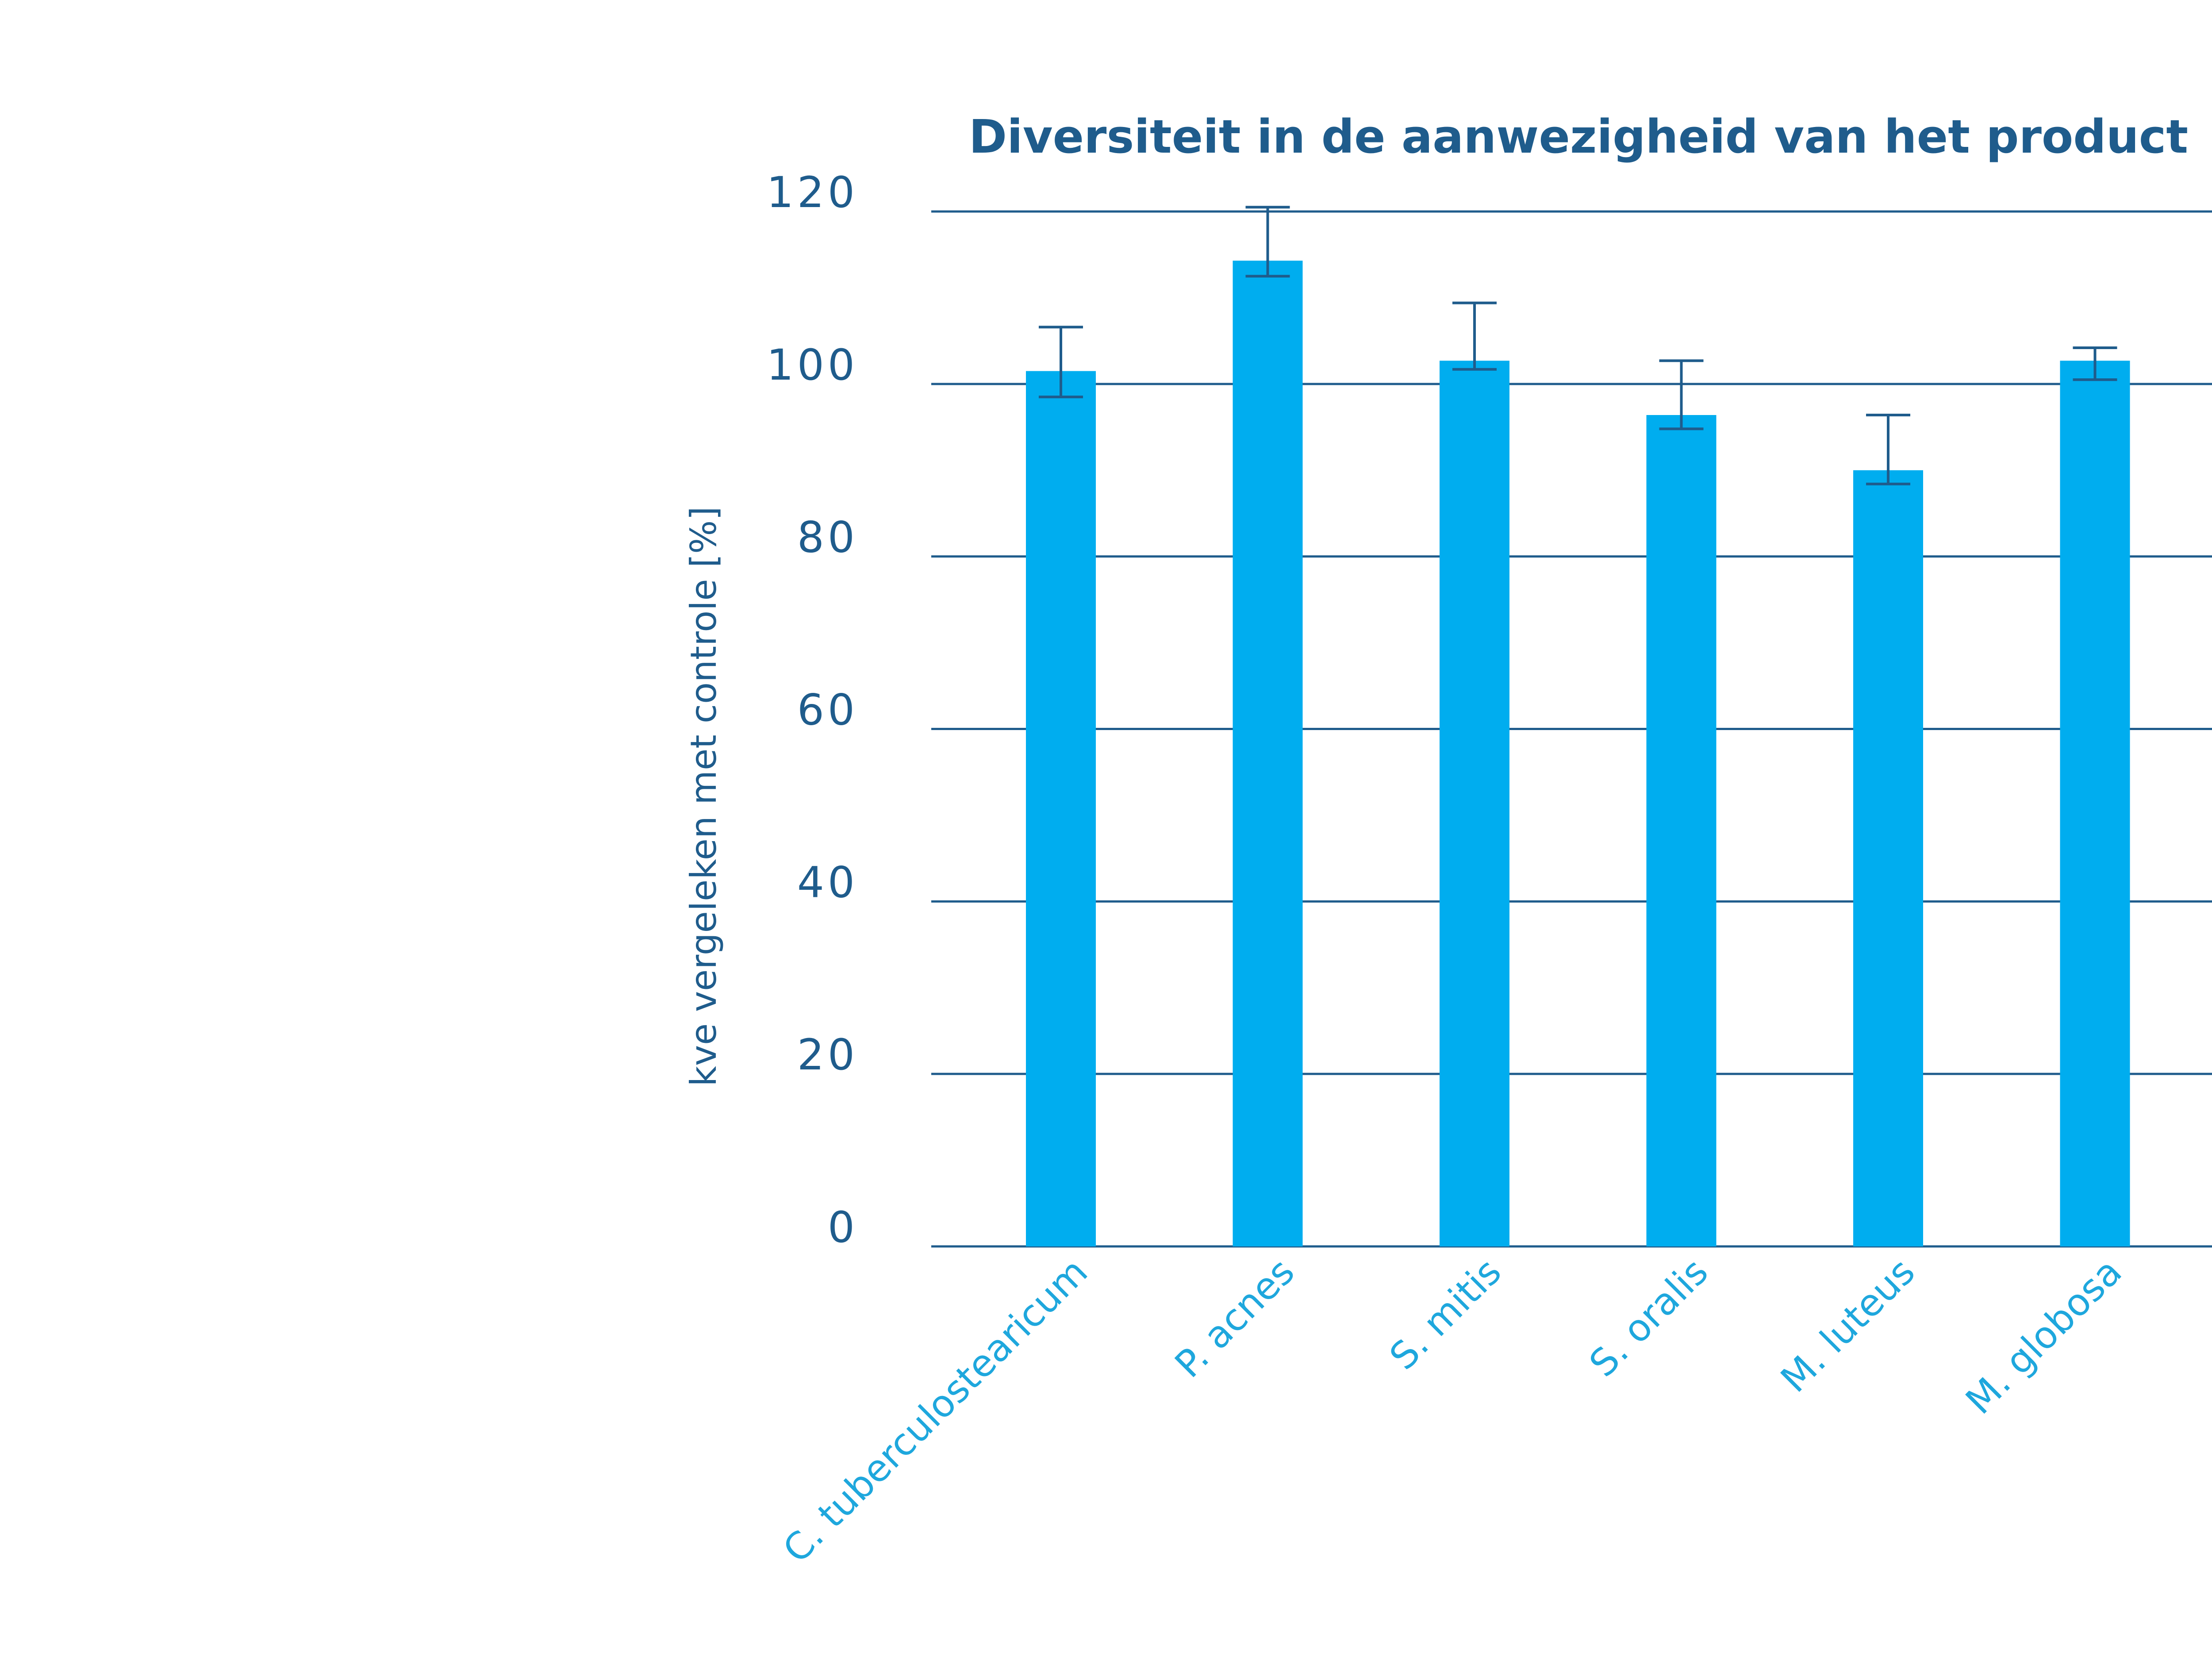  I want to click on y-tick-label: 40, so click(827, 882).